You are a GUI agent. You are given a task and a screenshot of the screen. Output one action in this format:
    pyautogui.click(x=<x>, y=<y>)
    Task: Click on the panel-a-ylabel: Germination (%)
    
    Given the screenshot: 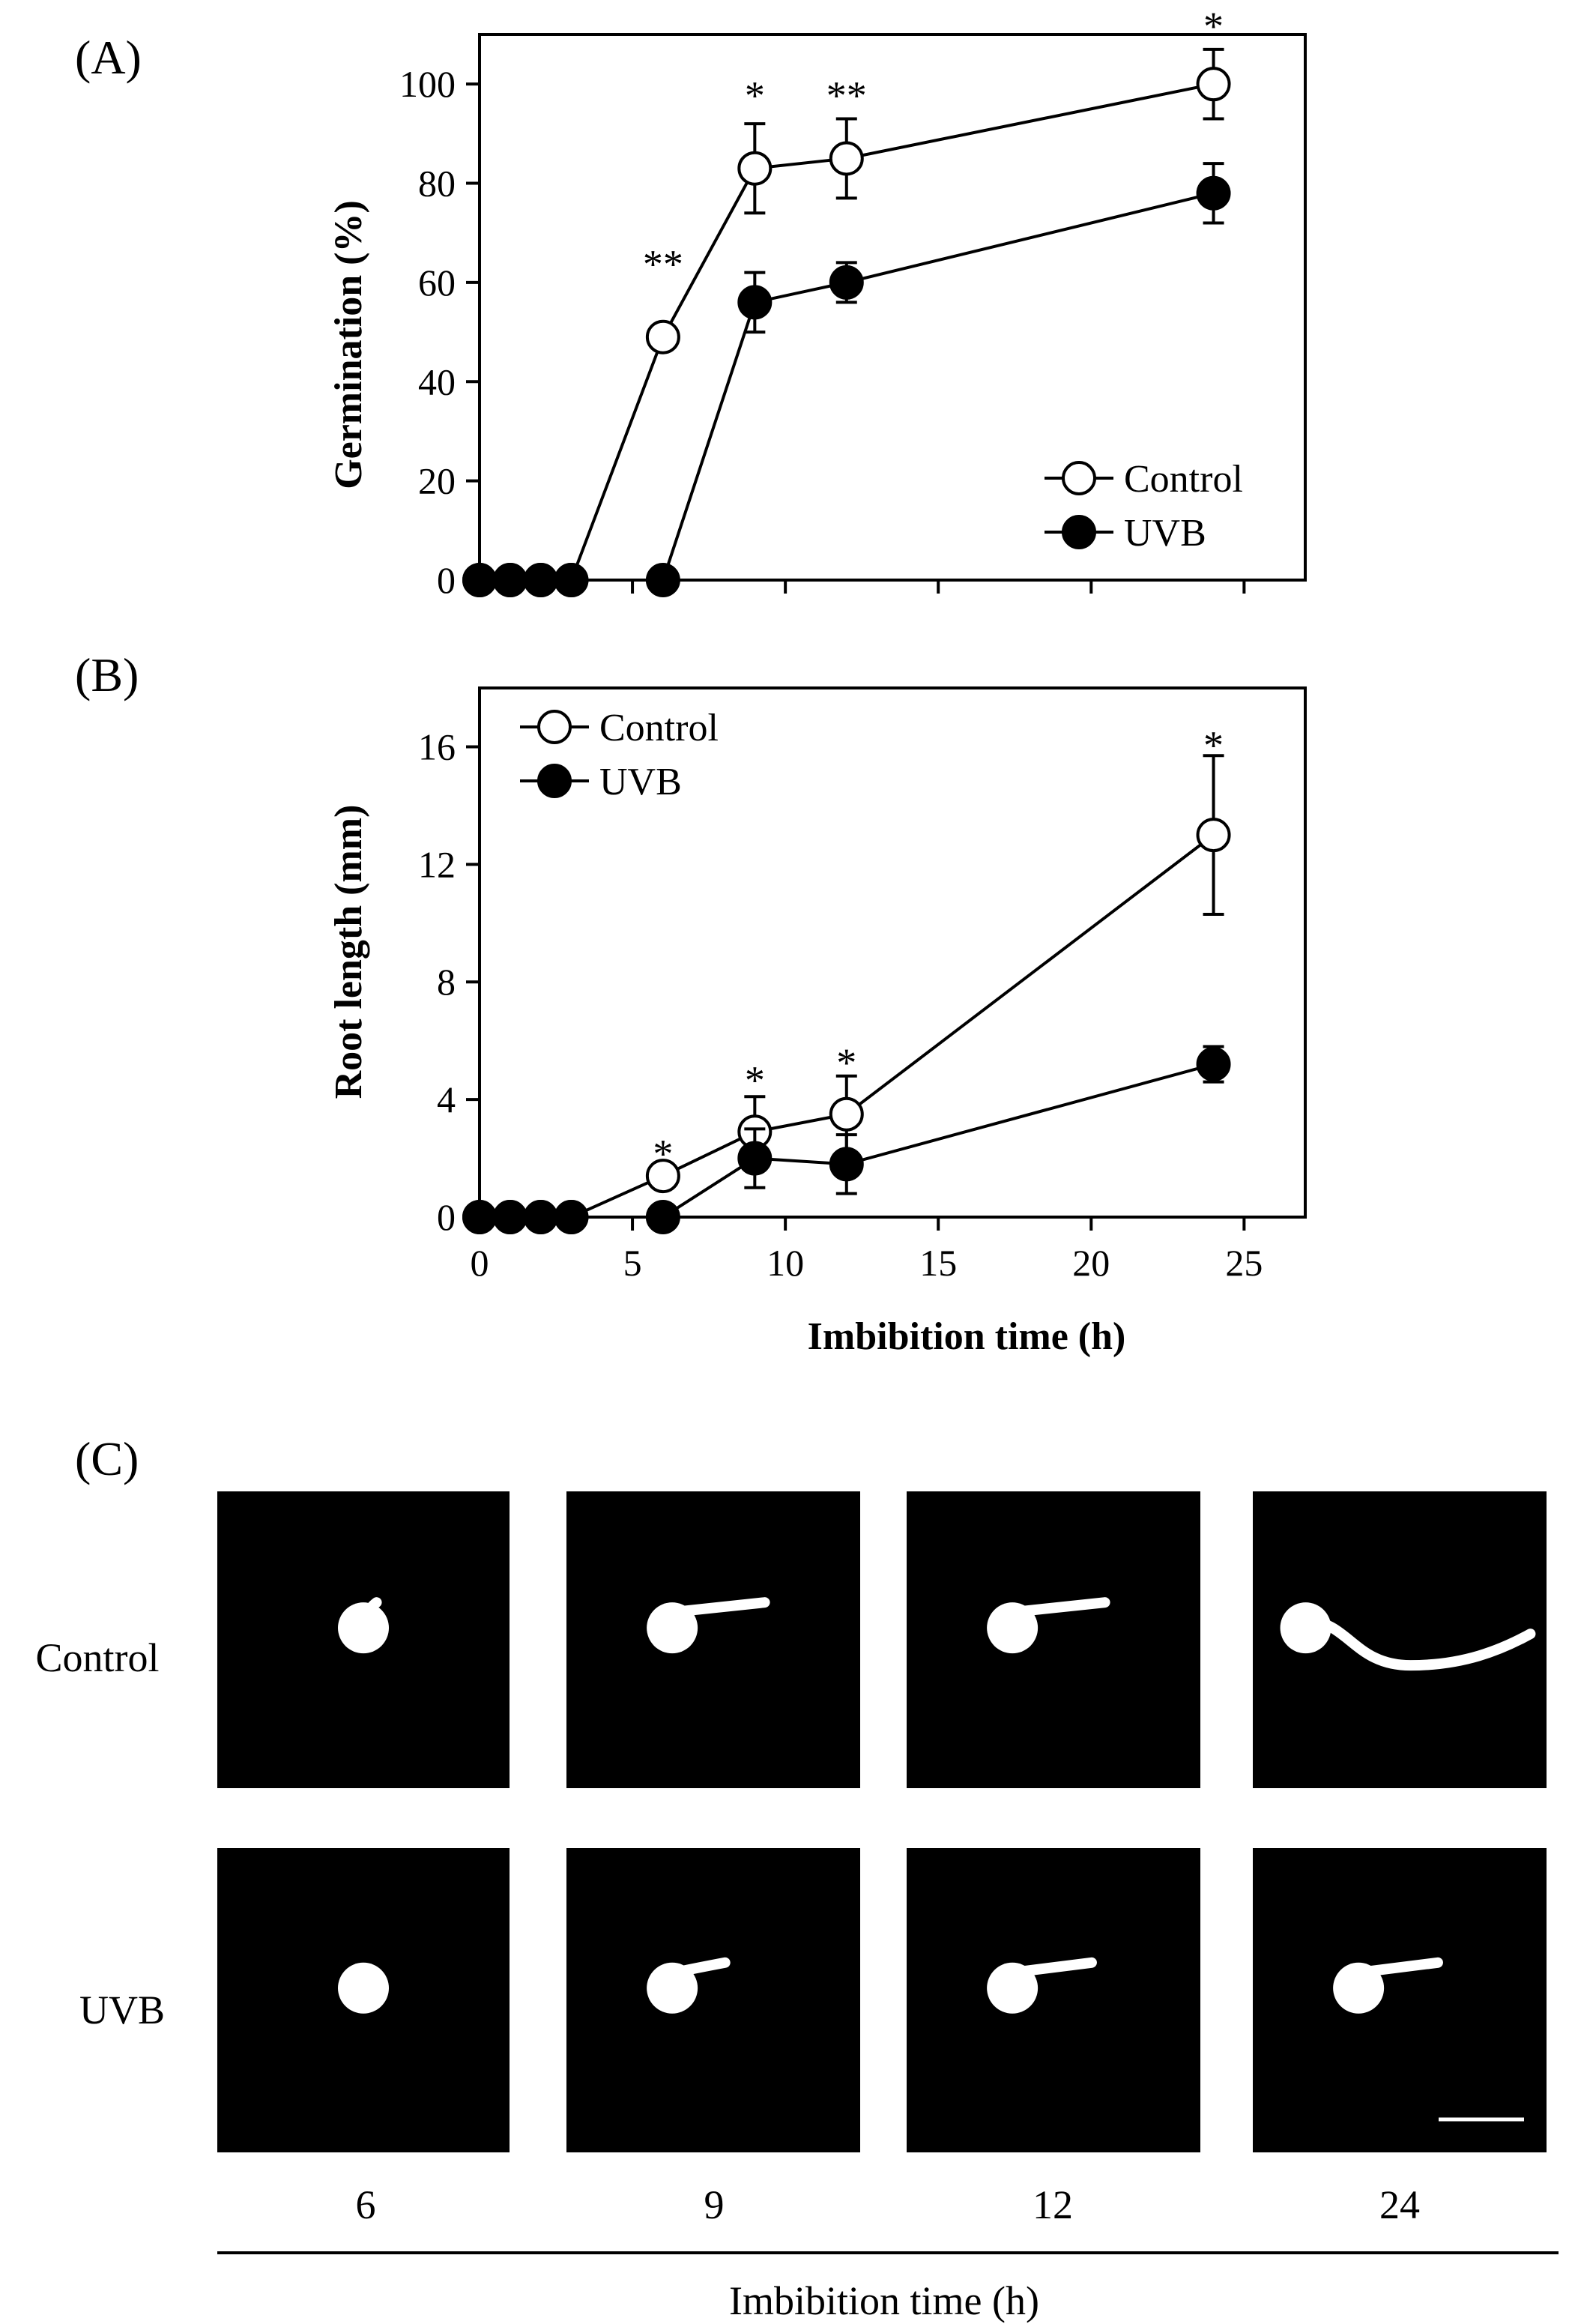 What is the action you would take?
    pyautogui.click(x=348, y=344)
    